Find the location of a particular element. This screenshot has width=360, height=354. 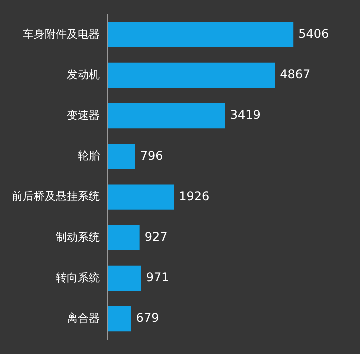

y-tick-label: 制动系统 is located at coordinates (78, 237).